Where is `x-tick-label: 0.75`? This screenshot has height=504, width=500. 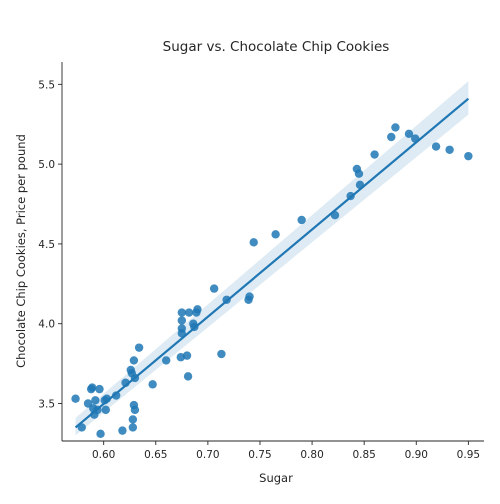
x-tick-label: 0.75 is located at coordinates (259, 455).